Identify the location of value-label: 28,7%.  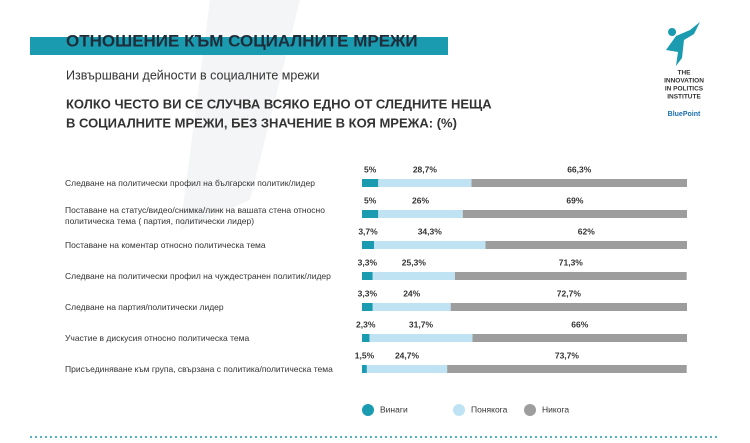
(425, 169).